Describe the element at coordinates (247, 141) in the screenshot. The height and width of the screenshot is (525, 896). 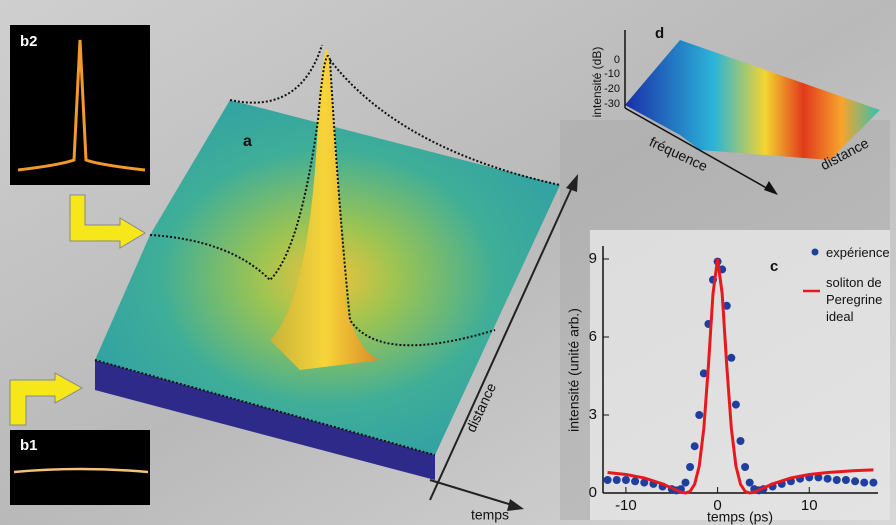
I see `panel-label: a` at that location.